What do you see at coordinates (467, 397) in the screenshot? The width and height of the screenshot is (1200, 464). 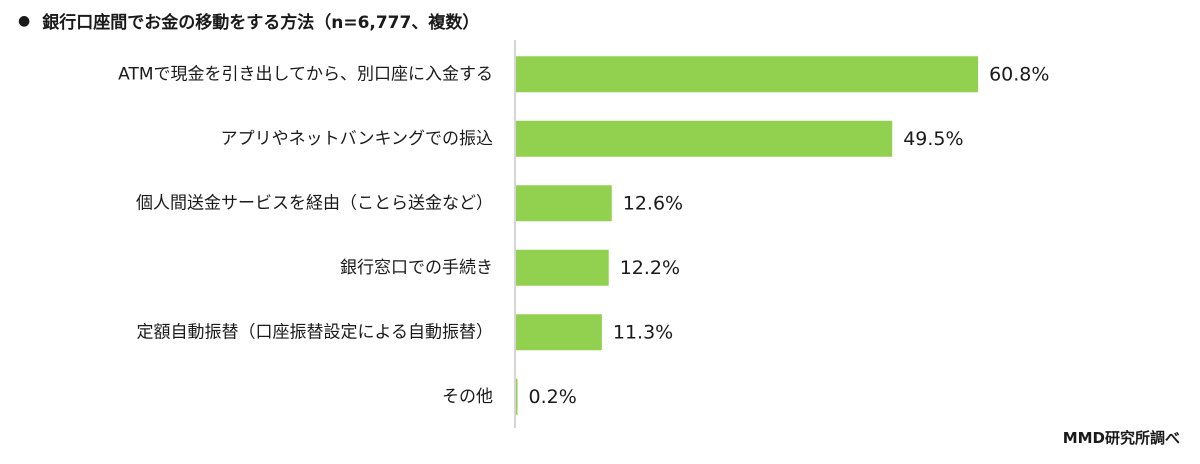 I see `category-label: その他` at bounding box center [467, 397].